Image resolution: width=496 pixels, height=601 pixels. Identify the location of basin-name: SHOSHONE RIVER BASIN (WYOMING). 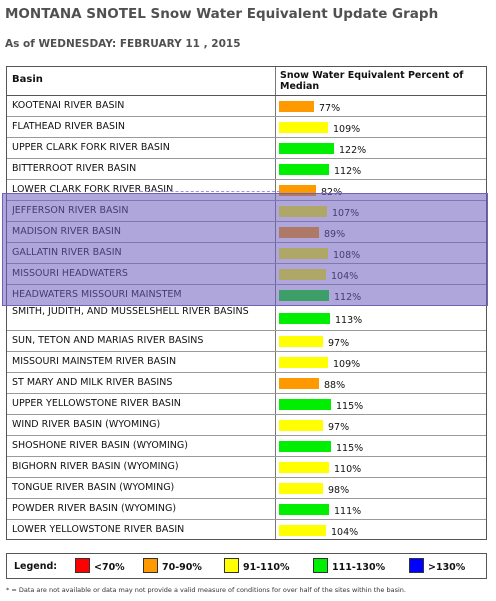
(100, 445).